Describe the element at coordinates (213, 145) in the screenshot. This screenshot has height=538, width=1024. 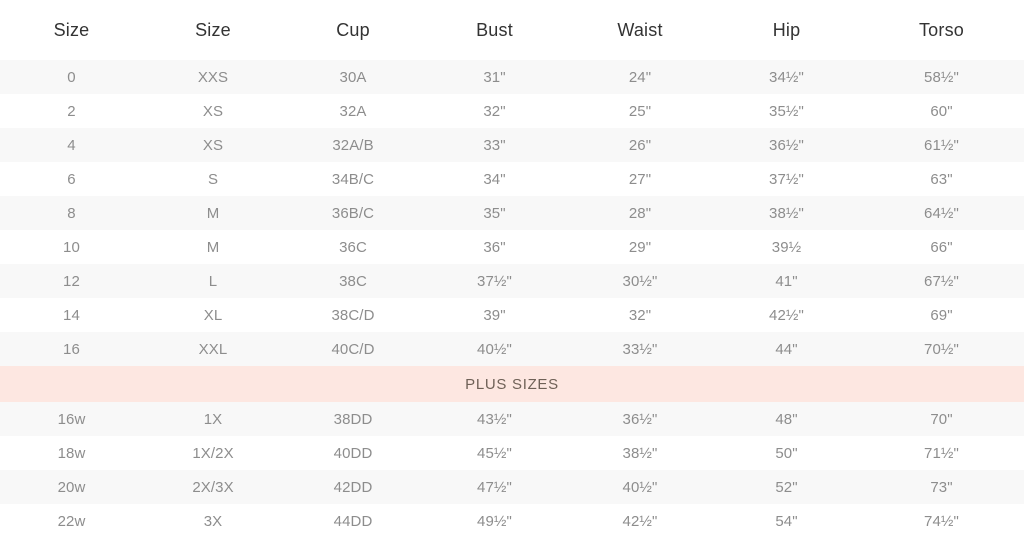
I see `cell-2-1: XS` at that location.